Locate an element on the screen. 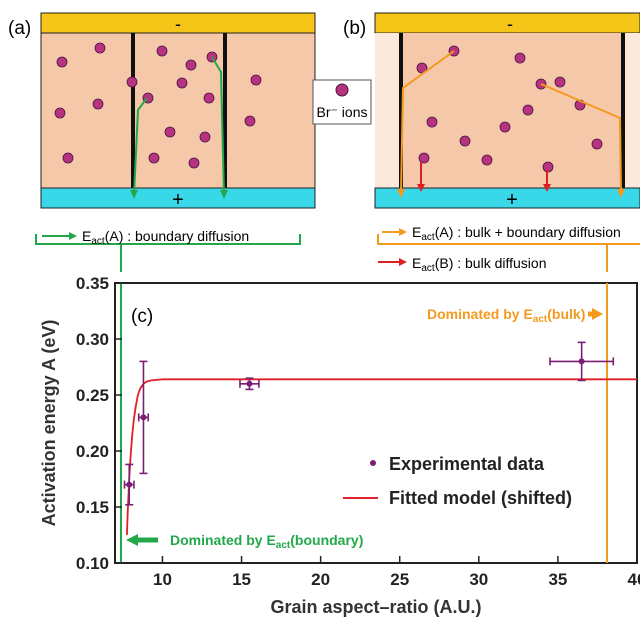  y-axis: 0.10 0.15 0.20 0.25 0.30 0.35 is located at coordinates (99, 423).